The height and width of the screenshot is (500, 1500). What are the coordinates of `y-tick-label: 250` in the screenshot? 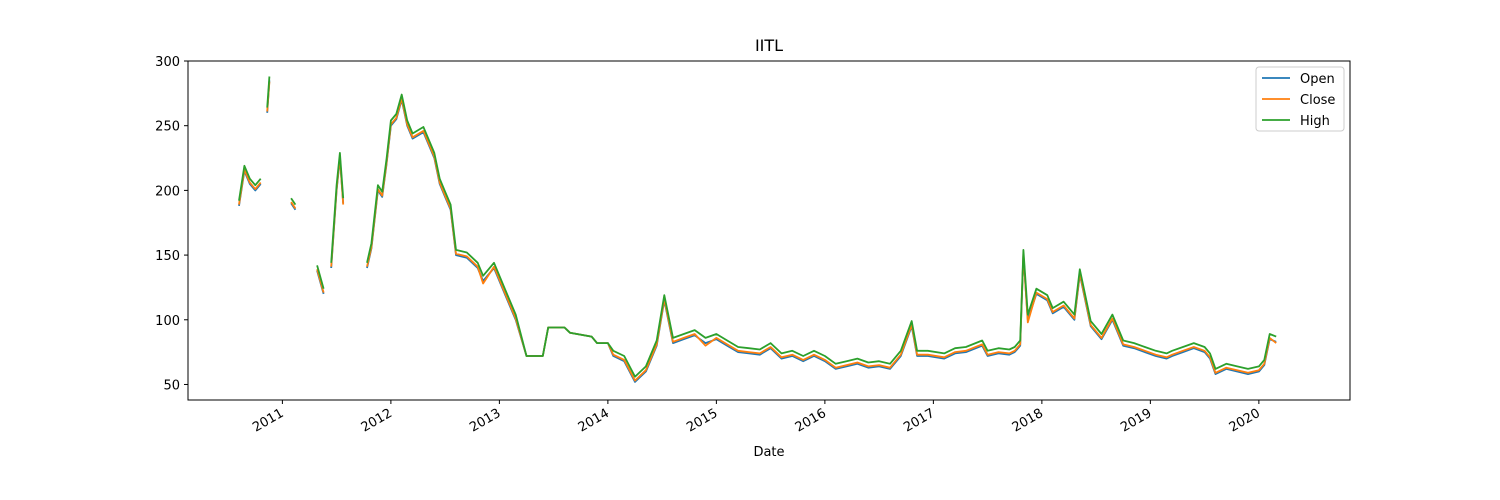 It's located at (167, 127).